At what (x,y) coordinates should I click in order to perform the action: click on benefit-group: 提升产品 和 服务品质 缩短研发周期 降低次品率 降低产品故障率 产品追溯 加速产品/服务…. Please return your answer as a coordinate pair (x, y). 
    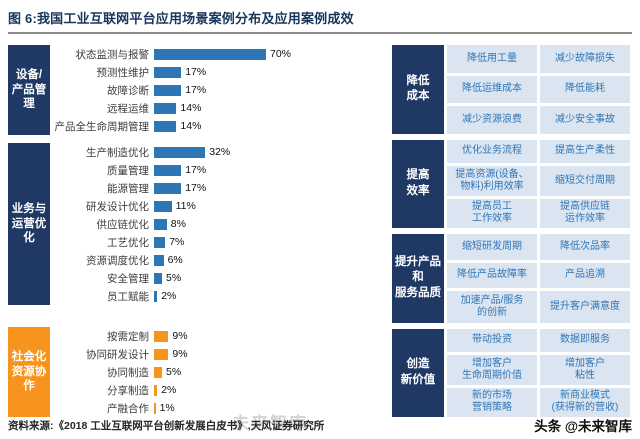
    Looking at the image, I should click on (511, 278).